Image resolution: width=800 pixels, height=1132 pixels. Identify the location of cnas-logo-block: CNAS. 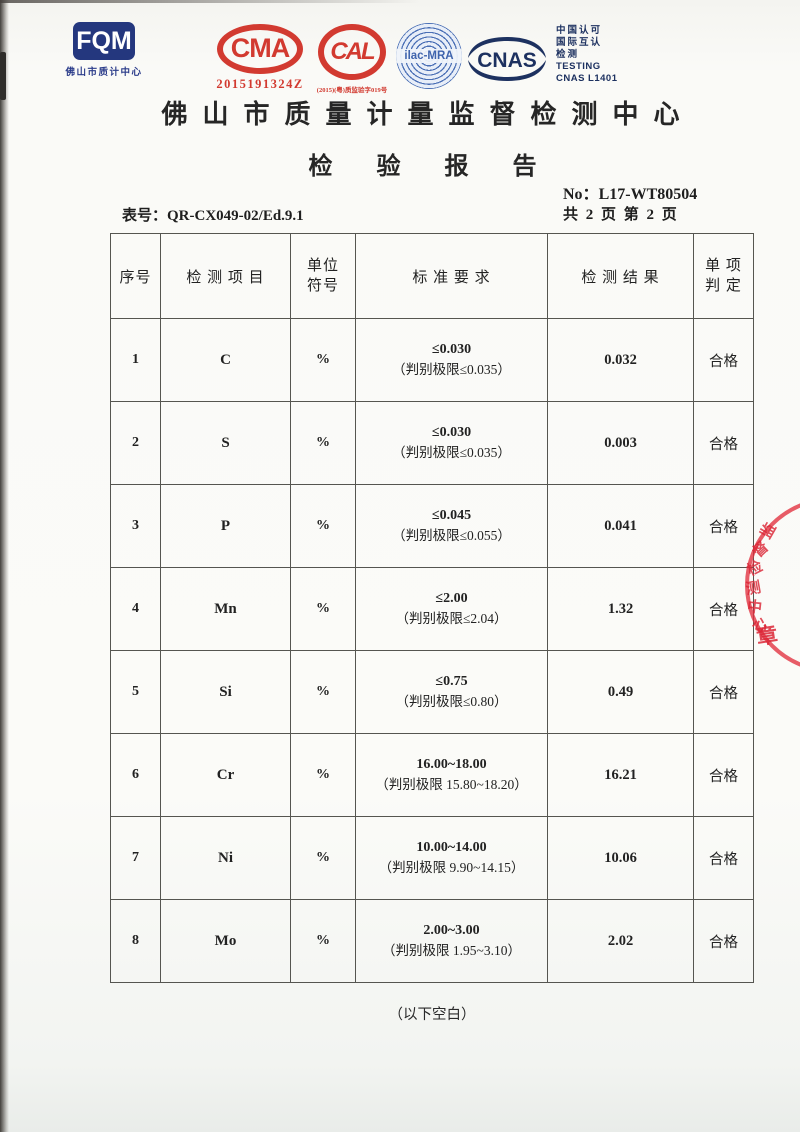
(507, 59).